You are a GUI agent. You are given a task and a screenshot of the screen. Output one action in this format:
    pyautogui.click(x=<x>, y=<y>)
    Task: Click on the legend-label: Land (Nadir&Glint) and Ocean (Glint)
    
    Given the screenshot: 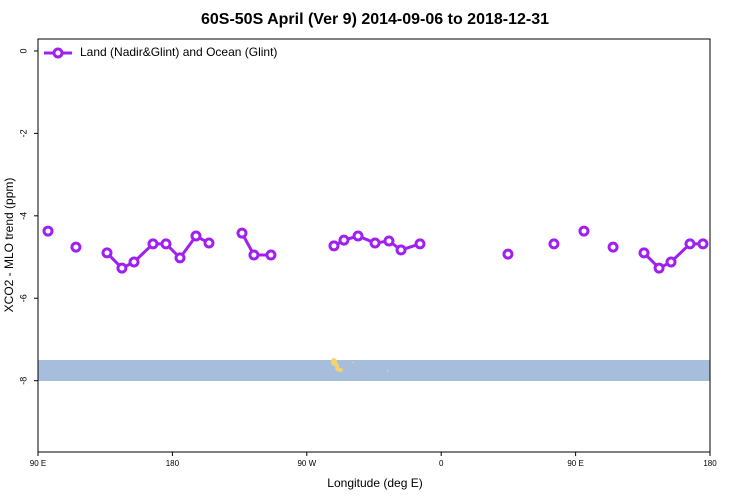 What is the action you would take?
    pyautogui.click(x=178, y=52)
    